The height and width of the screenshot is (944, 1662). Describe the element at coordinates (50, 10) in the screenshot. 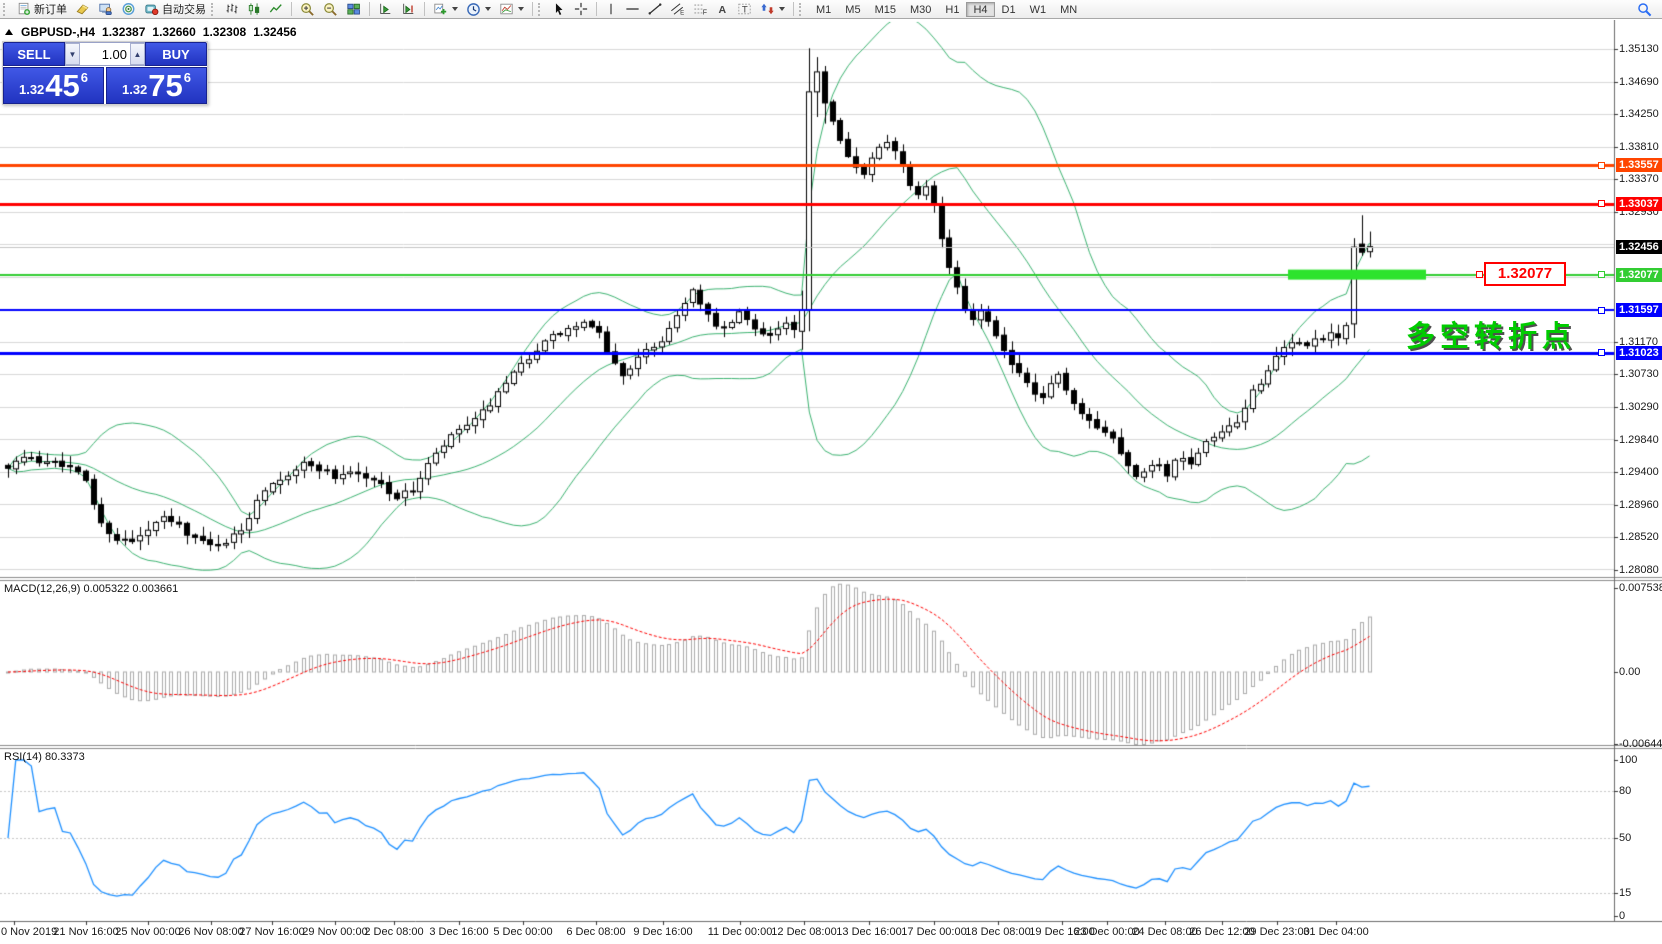

I see `new-order-label: 新订单` at that location.